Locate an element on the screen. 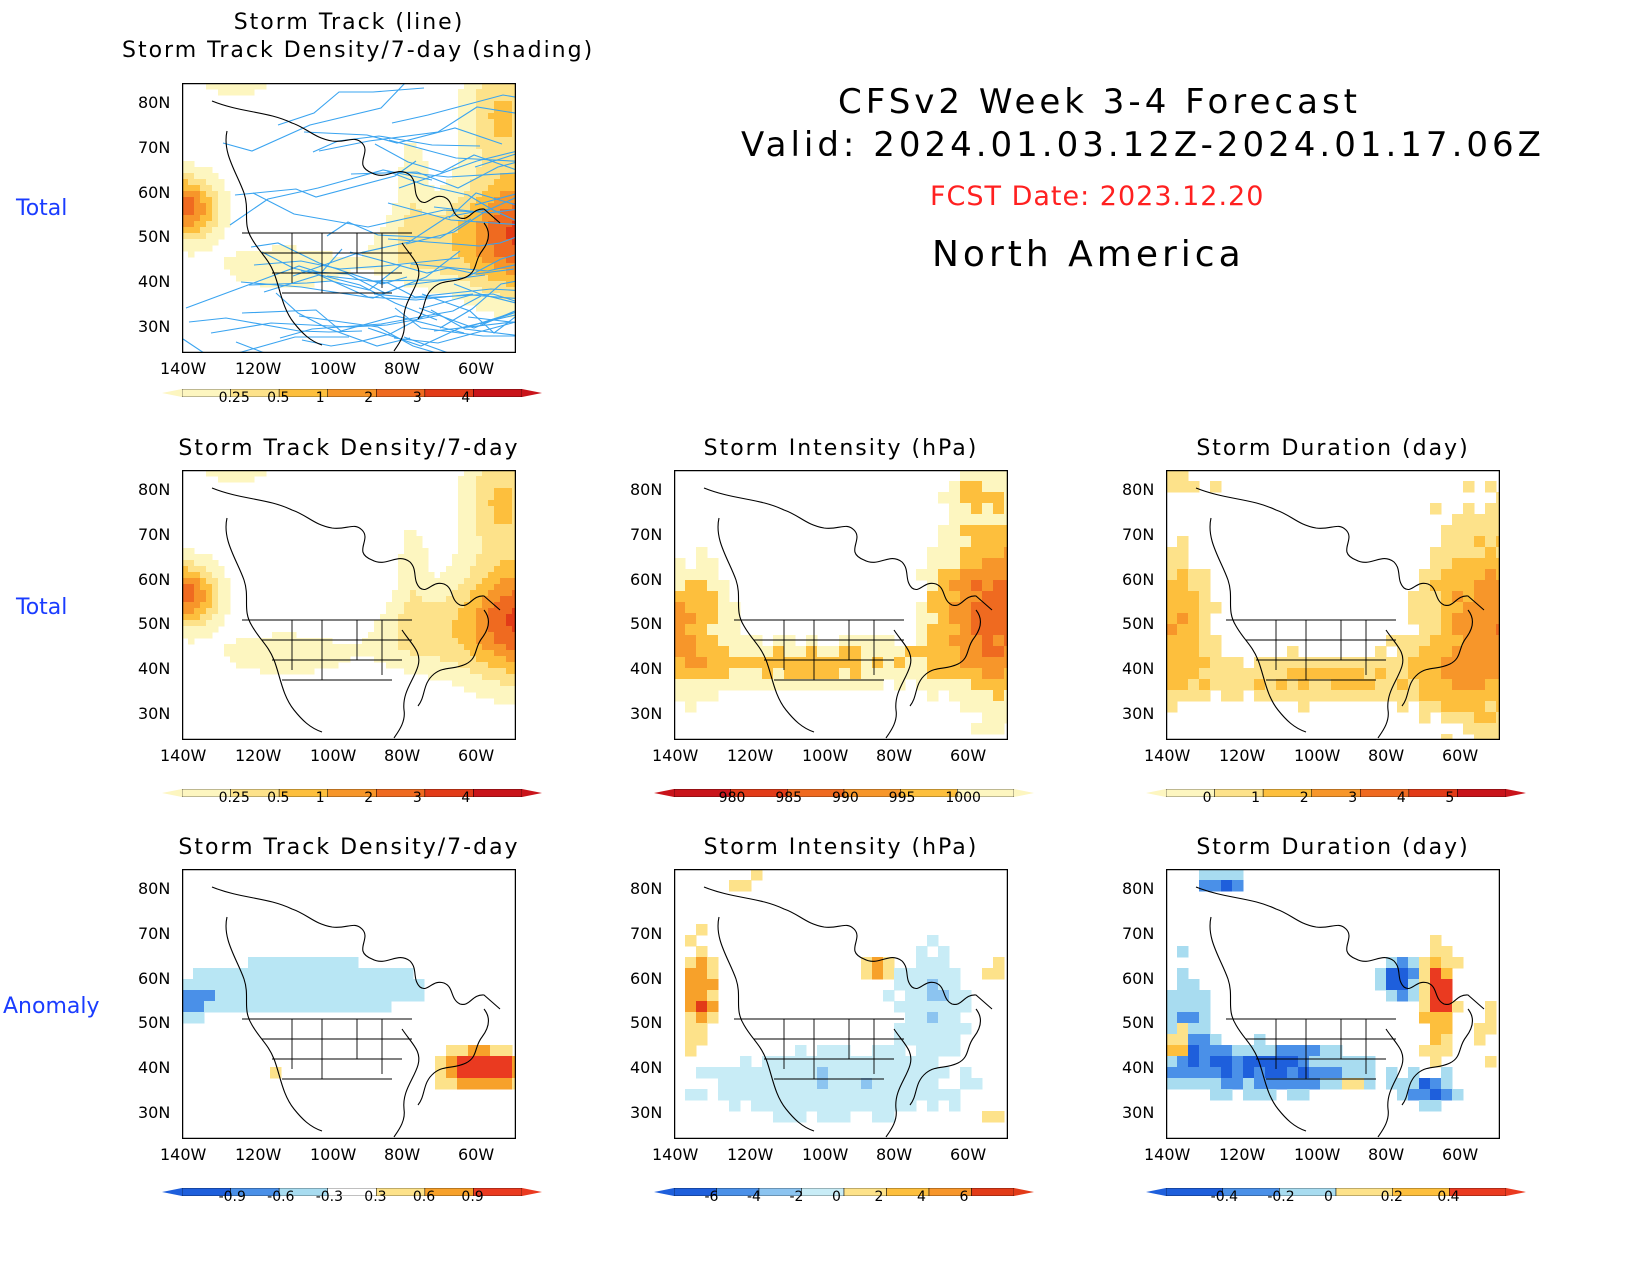  colorbar-label: 995 is located at coordinates (902, 798).